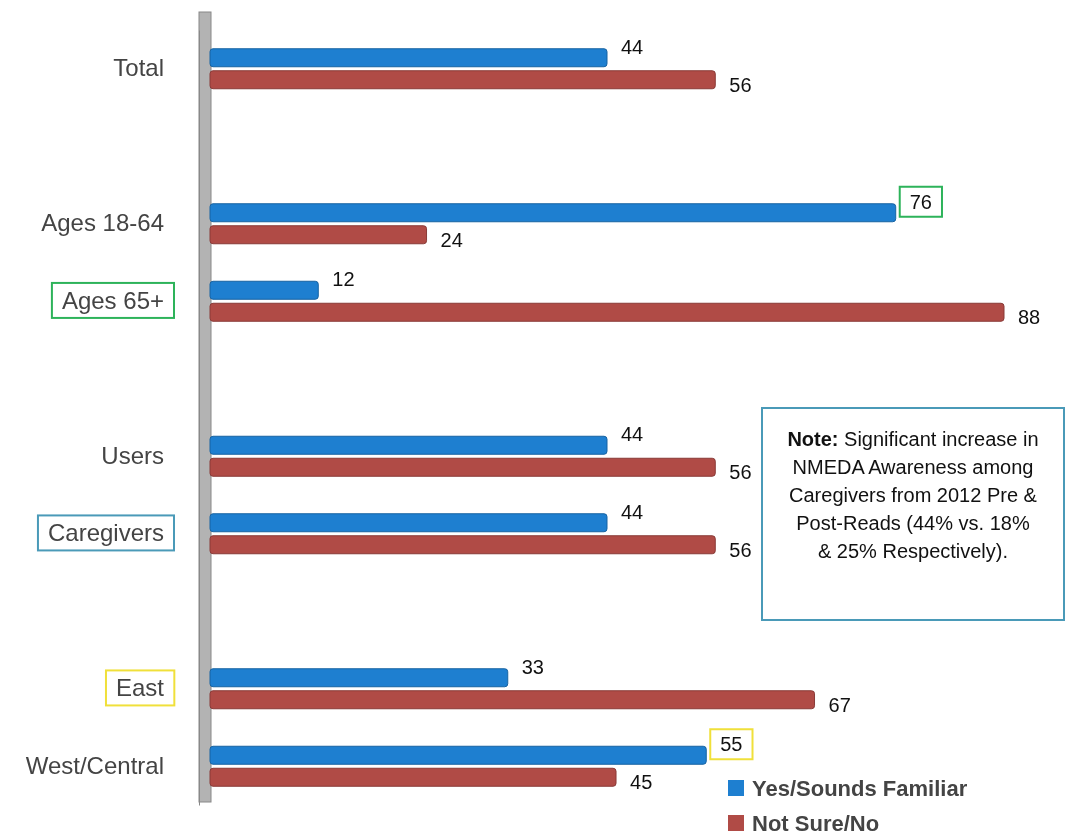 The width and height of the screenshot is (1068, 838). I want to click on data-label: 88, so click(1029, 317).